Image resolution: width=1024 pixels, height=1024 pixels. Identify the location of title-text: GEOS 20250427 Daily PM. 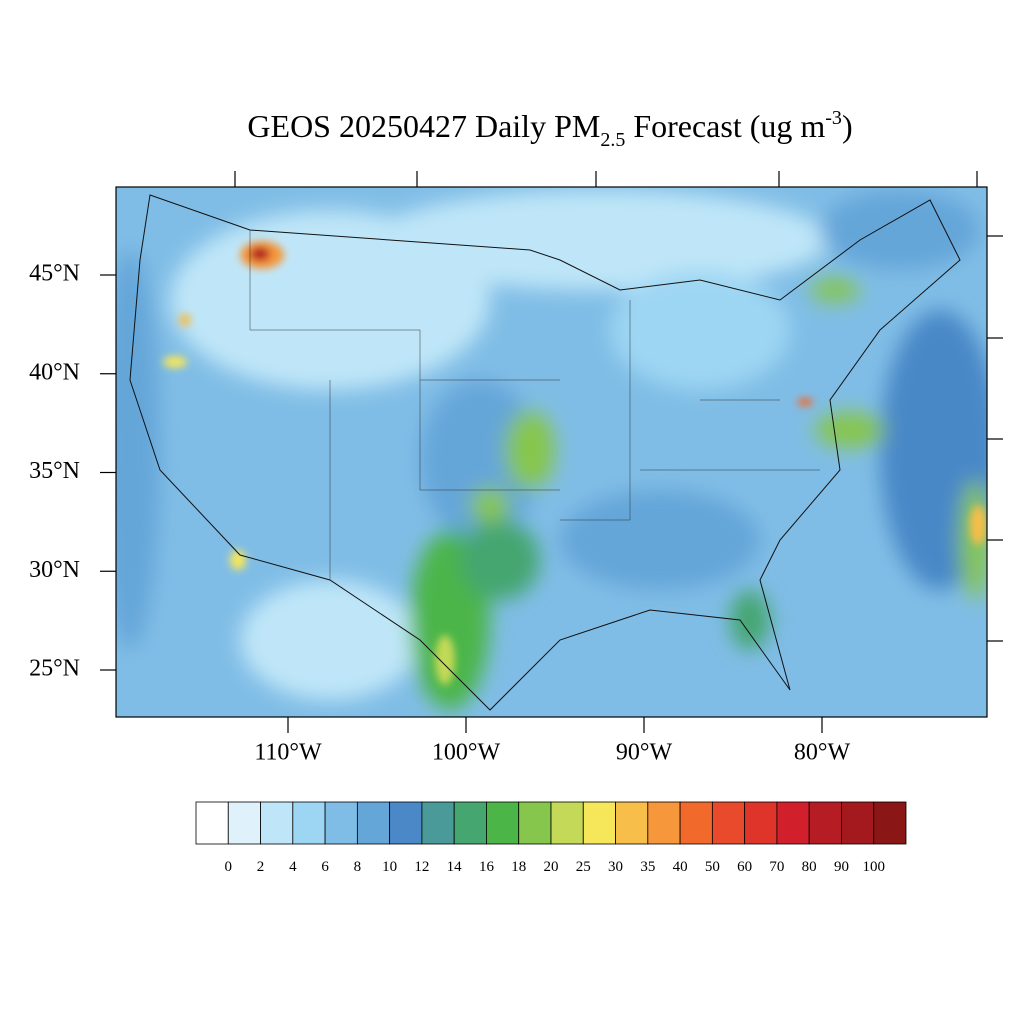
(423, 126).